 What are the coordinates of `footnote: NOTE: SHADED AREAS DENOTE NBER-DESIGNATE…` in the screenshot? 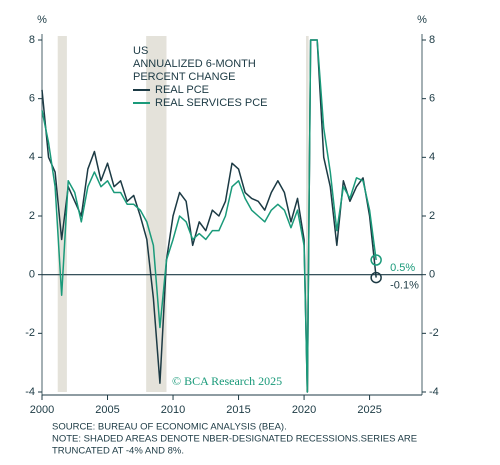 It's located at (234, 439).